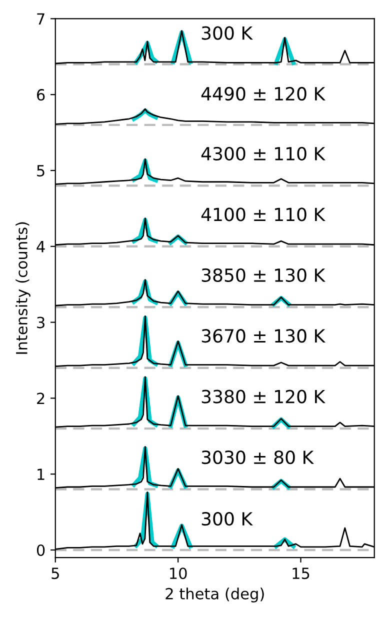 The image size is (382, 623). What do you see at coordinates (55, 574) in the screenshot?
I see `x-tick-label: 5` at bounding box center [55, 574].